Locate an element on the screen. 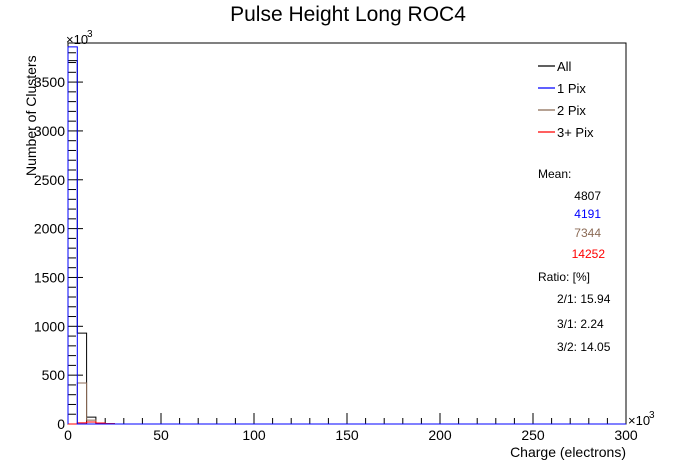 This screenshot has height=472, width=696. x-exponent-base: ×10 is located at coordinates (639, 420).